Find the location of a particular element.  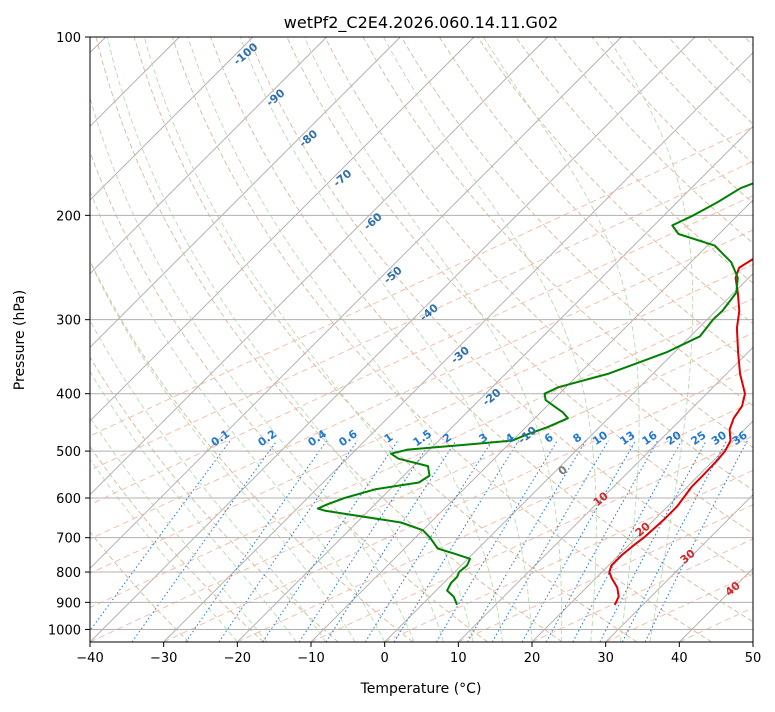

y-tick-label: 700 is located at coordinates (68, 539).